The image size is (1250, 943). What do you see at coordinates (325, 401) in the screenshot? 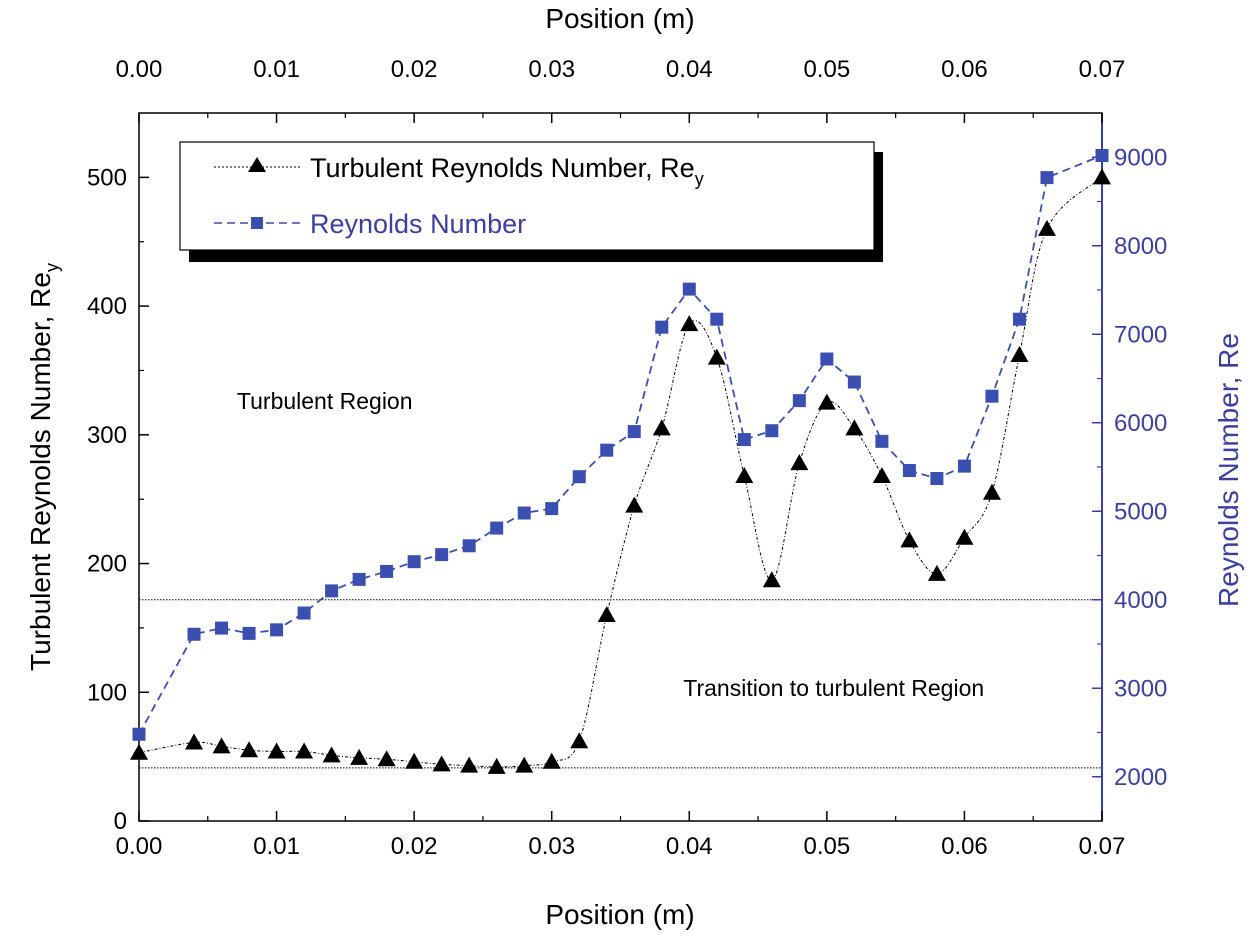
I see `annotation-0: Turbulent Region` at bounding box center [325, 401].